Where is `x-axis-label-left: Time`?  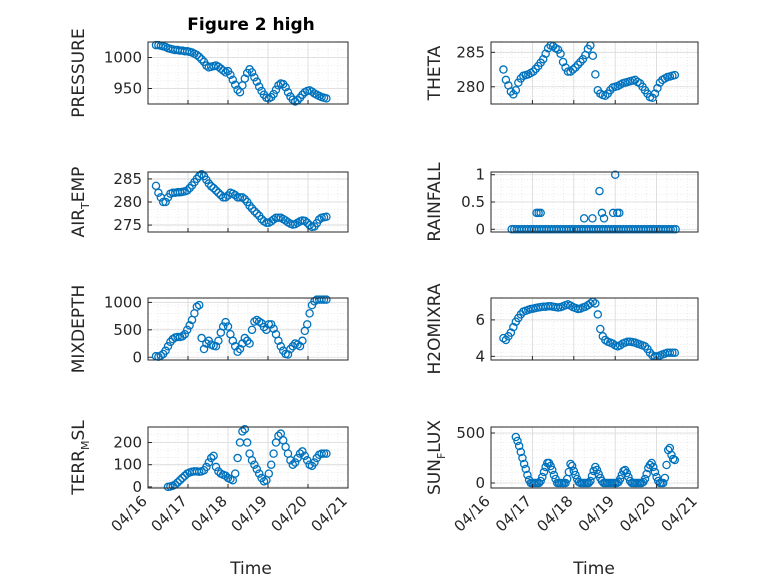 x-axis-label-left: Time is located at coordinates (250, 569).